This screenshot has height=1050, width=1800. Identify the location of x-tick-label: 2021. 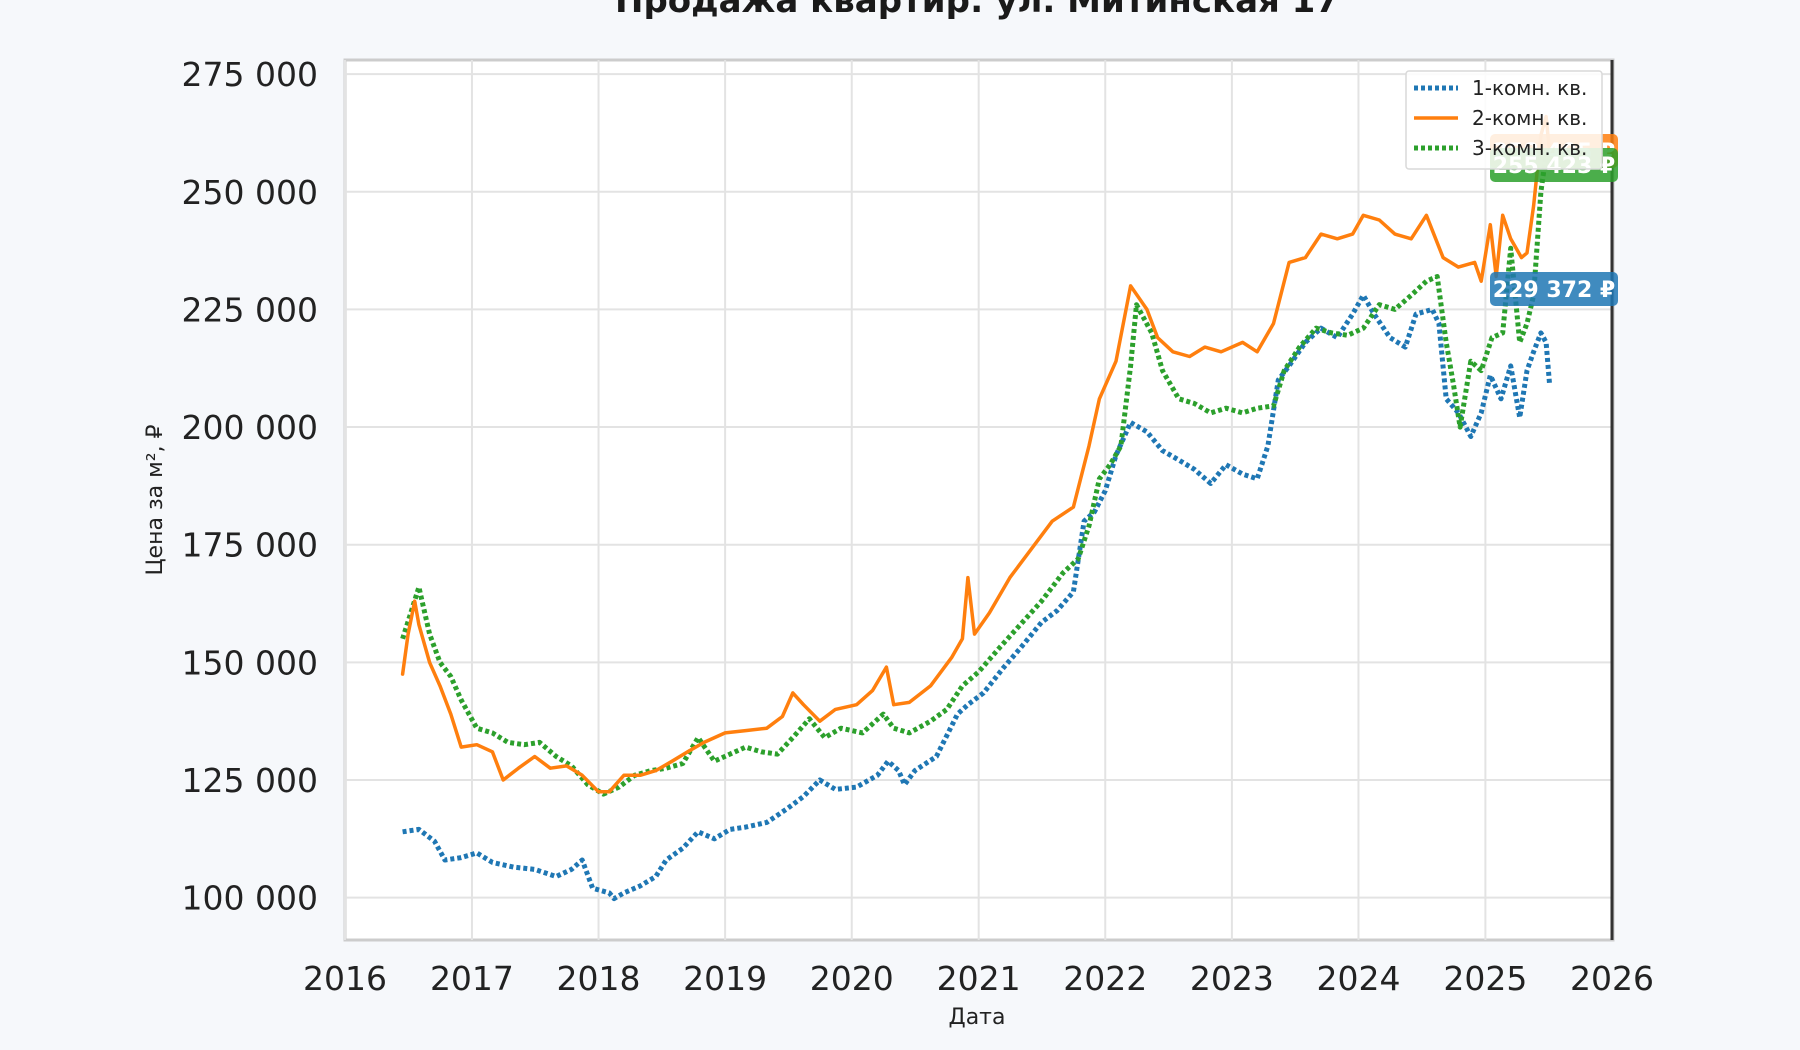
(979, 978).